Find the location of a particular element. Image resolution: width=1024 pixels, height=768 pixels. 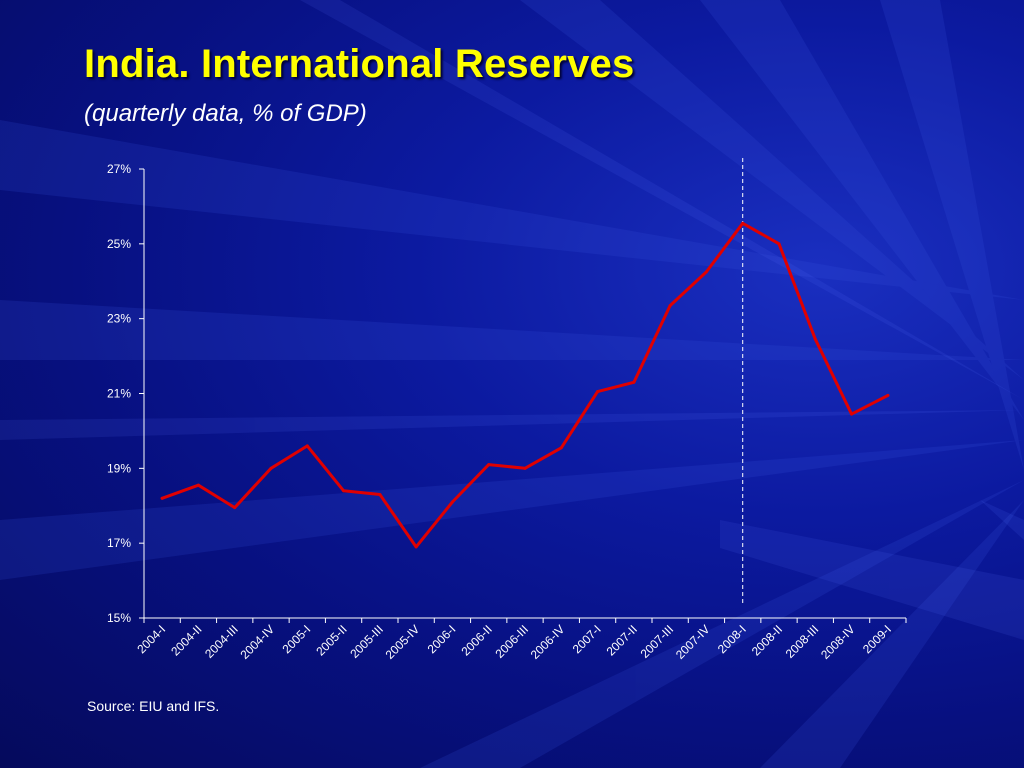

x-tick-label: 2008-I is located at coordinates (732, 639).